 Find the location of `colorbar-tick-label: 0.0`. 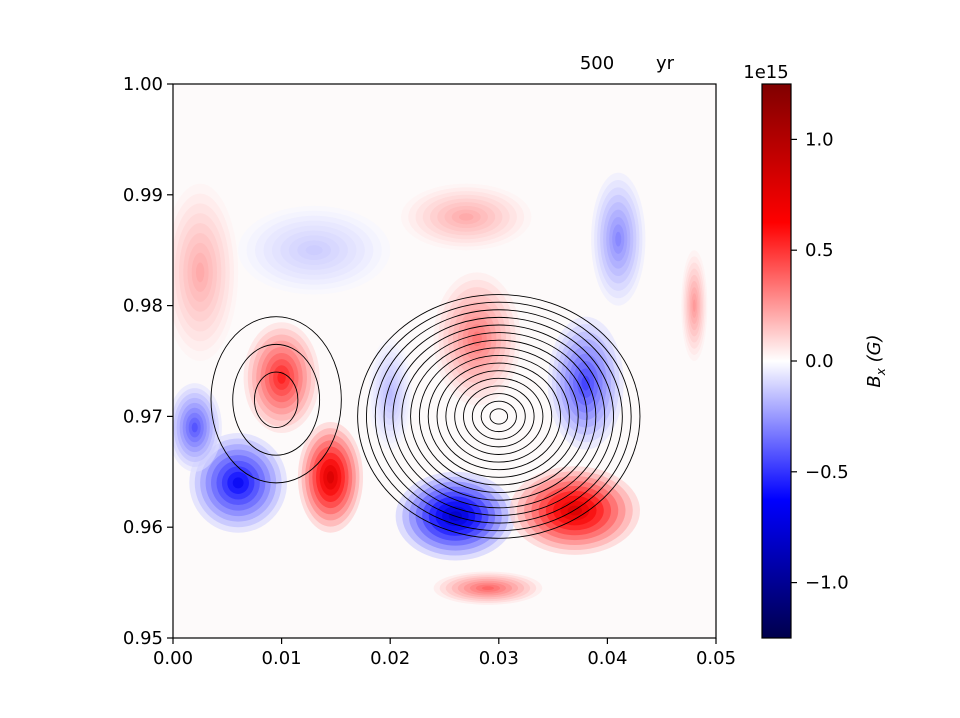

colorbar-tick-label: 0.0 is located at coordinates (819, 361).